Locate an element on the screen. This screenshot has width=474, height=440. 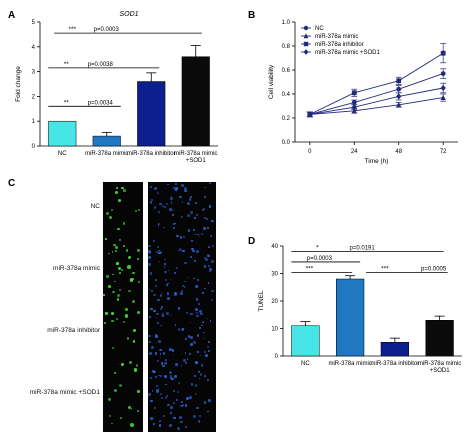
significance-stars: *** is located at coordinates (310, 268).